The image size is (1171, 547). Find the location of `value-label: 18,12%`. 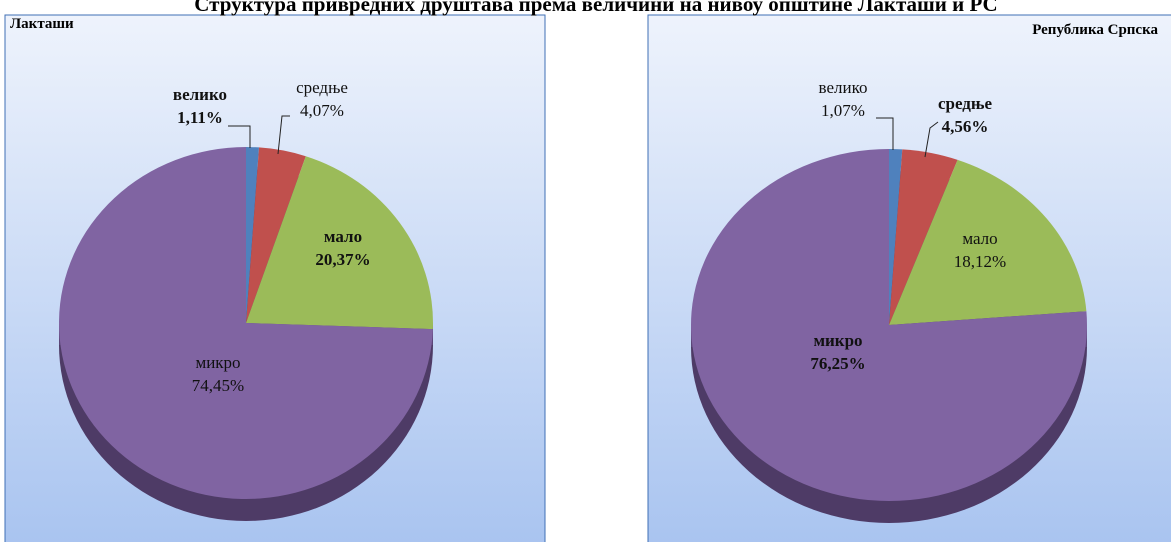

value-label: 18,12% is located at coordinates (980, 261).